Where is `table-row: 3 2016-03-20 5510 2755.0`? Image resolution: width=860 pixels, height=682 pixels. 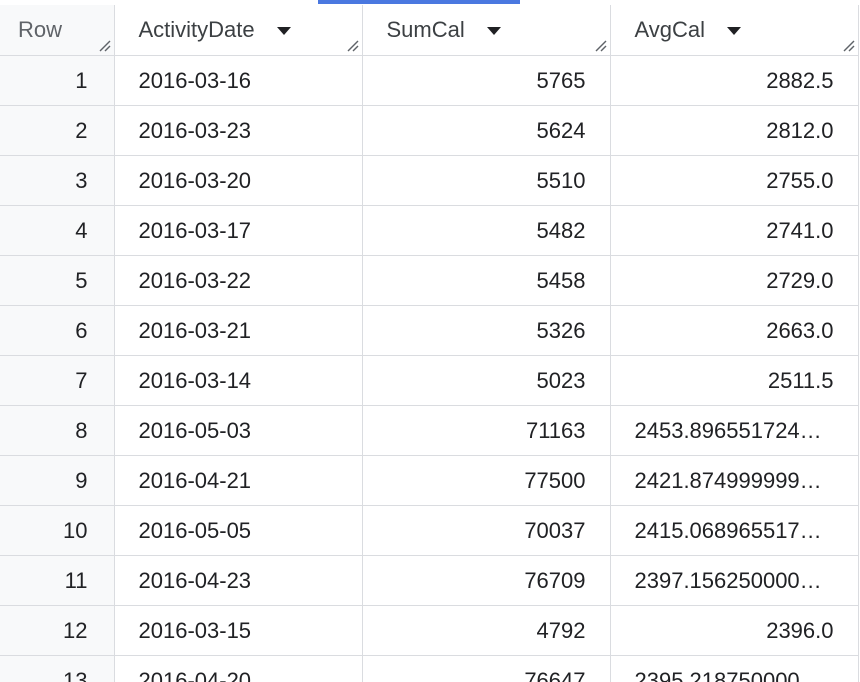
table-row: 3 2016-03-20 5510 2755.0 is located at coordinates (429, 180).